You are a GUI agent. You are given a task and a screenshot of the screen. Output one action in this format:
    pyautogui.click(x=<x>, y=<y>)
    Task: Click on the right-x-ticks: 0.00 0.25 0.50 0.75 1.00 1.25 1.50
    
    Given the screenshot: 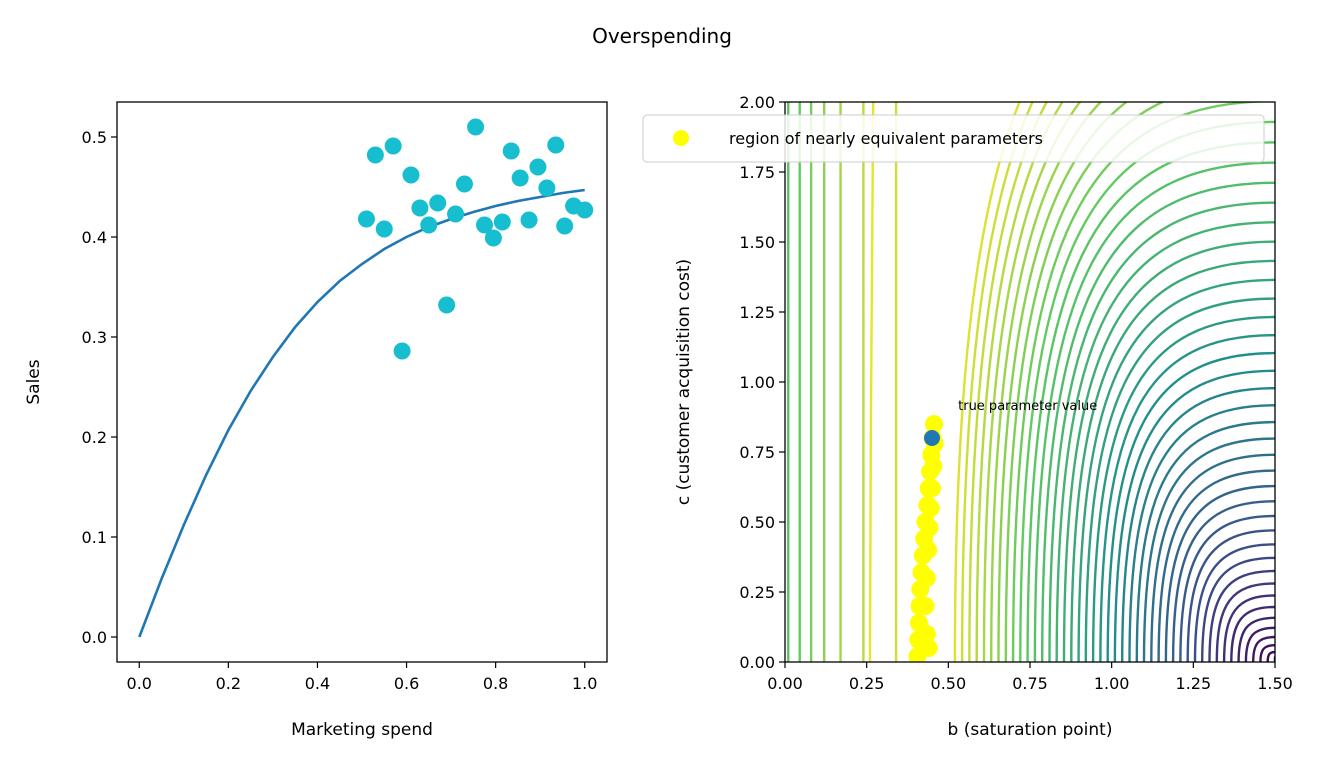 What is the action you would take?
    pyautogui.click(x=1030, y=677)
    